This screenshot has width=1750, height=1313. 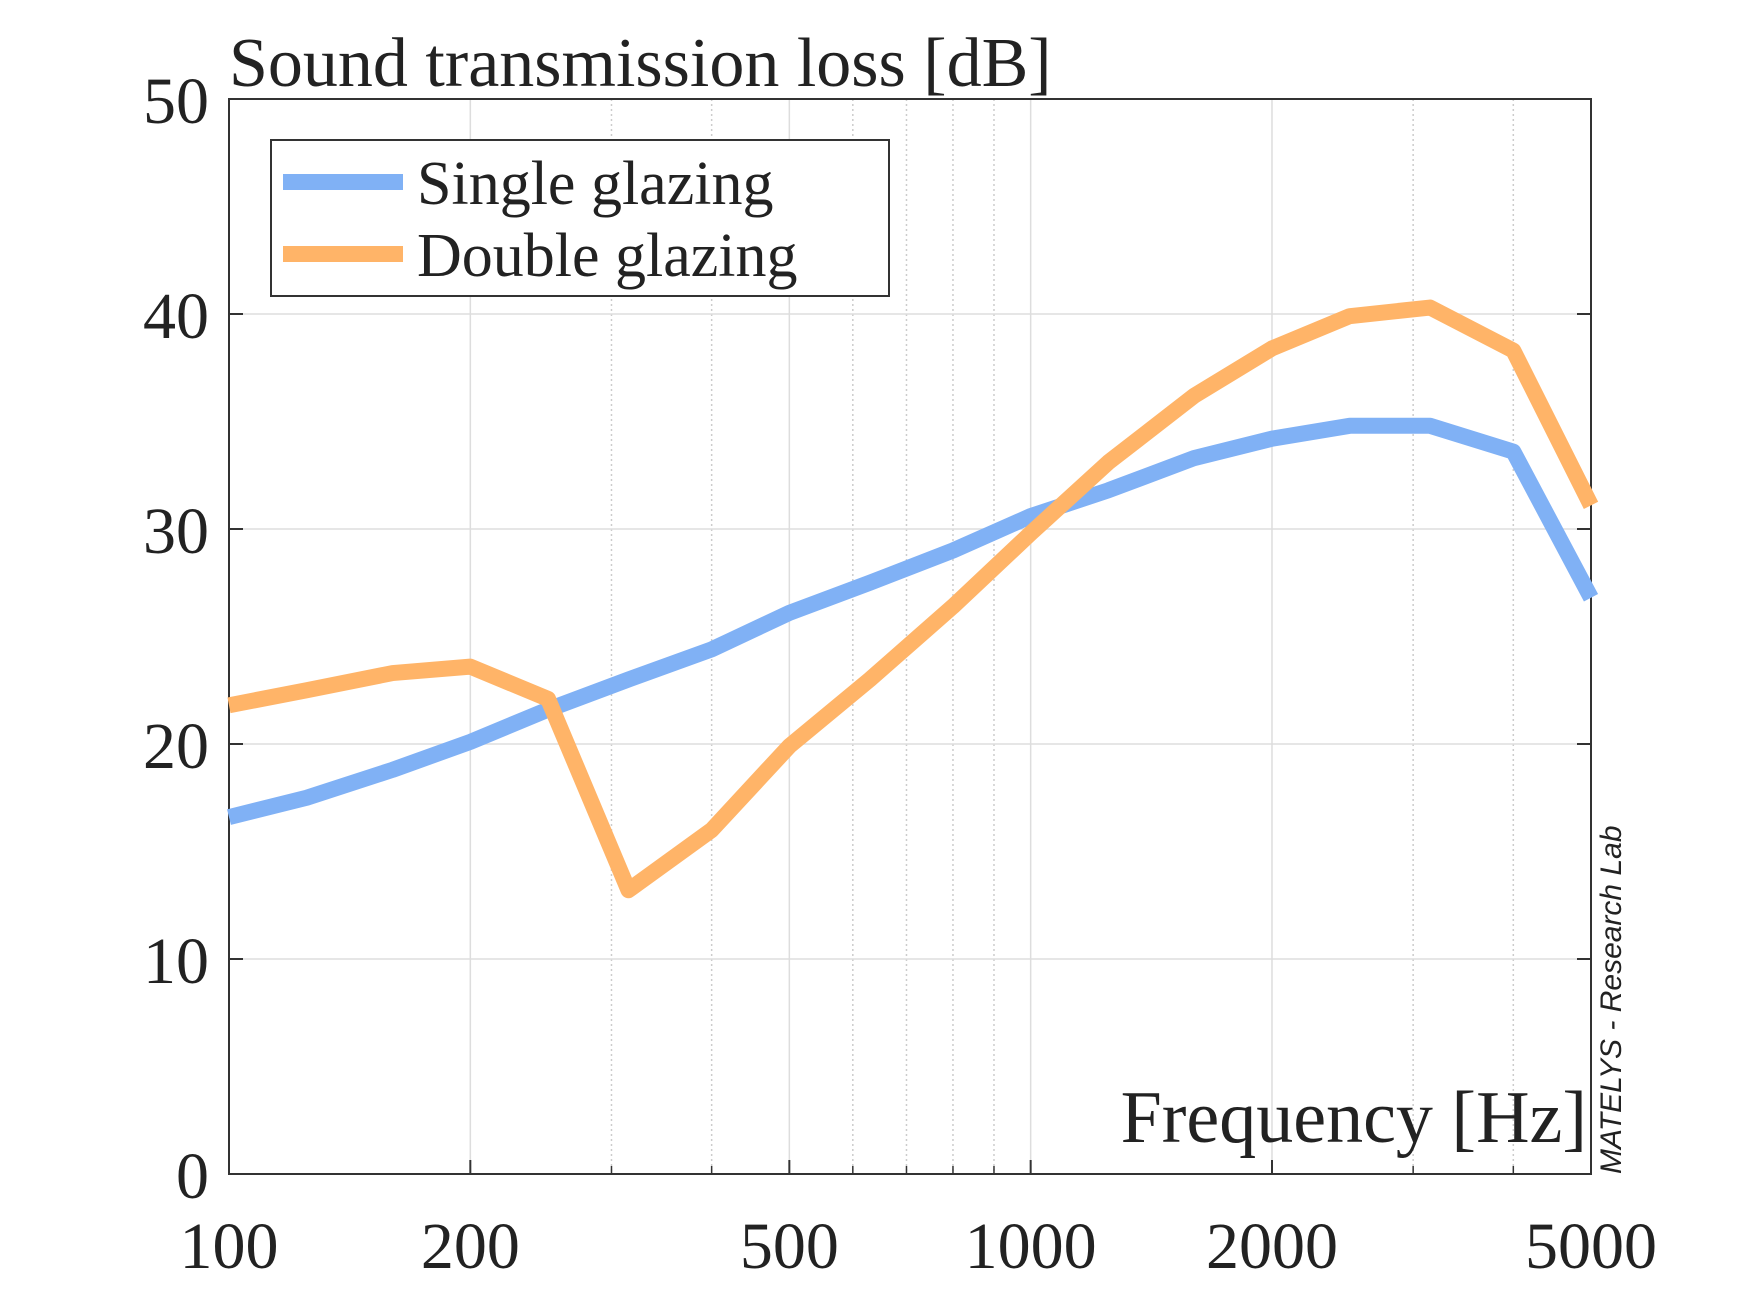 What do you see at coordinates (229, 1246) in the screenshot?
I see `x-tick-label: 100` at bounding box center [229, 1246].